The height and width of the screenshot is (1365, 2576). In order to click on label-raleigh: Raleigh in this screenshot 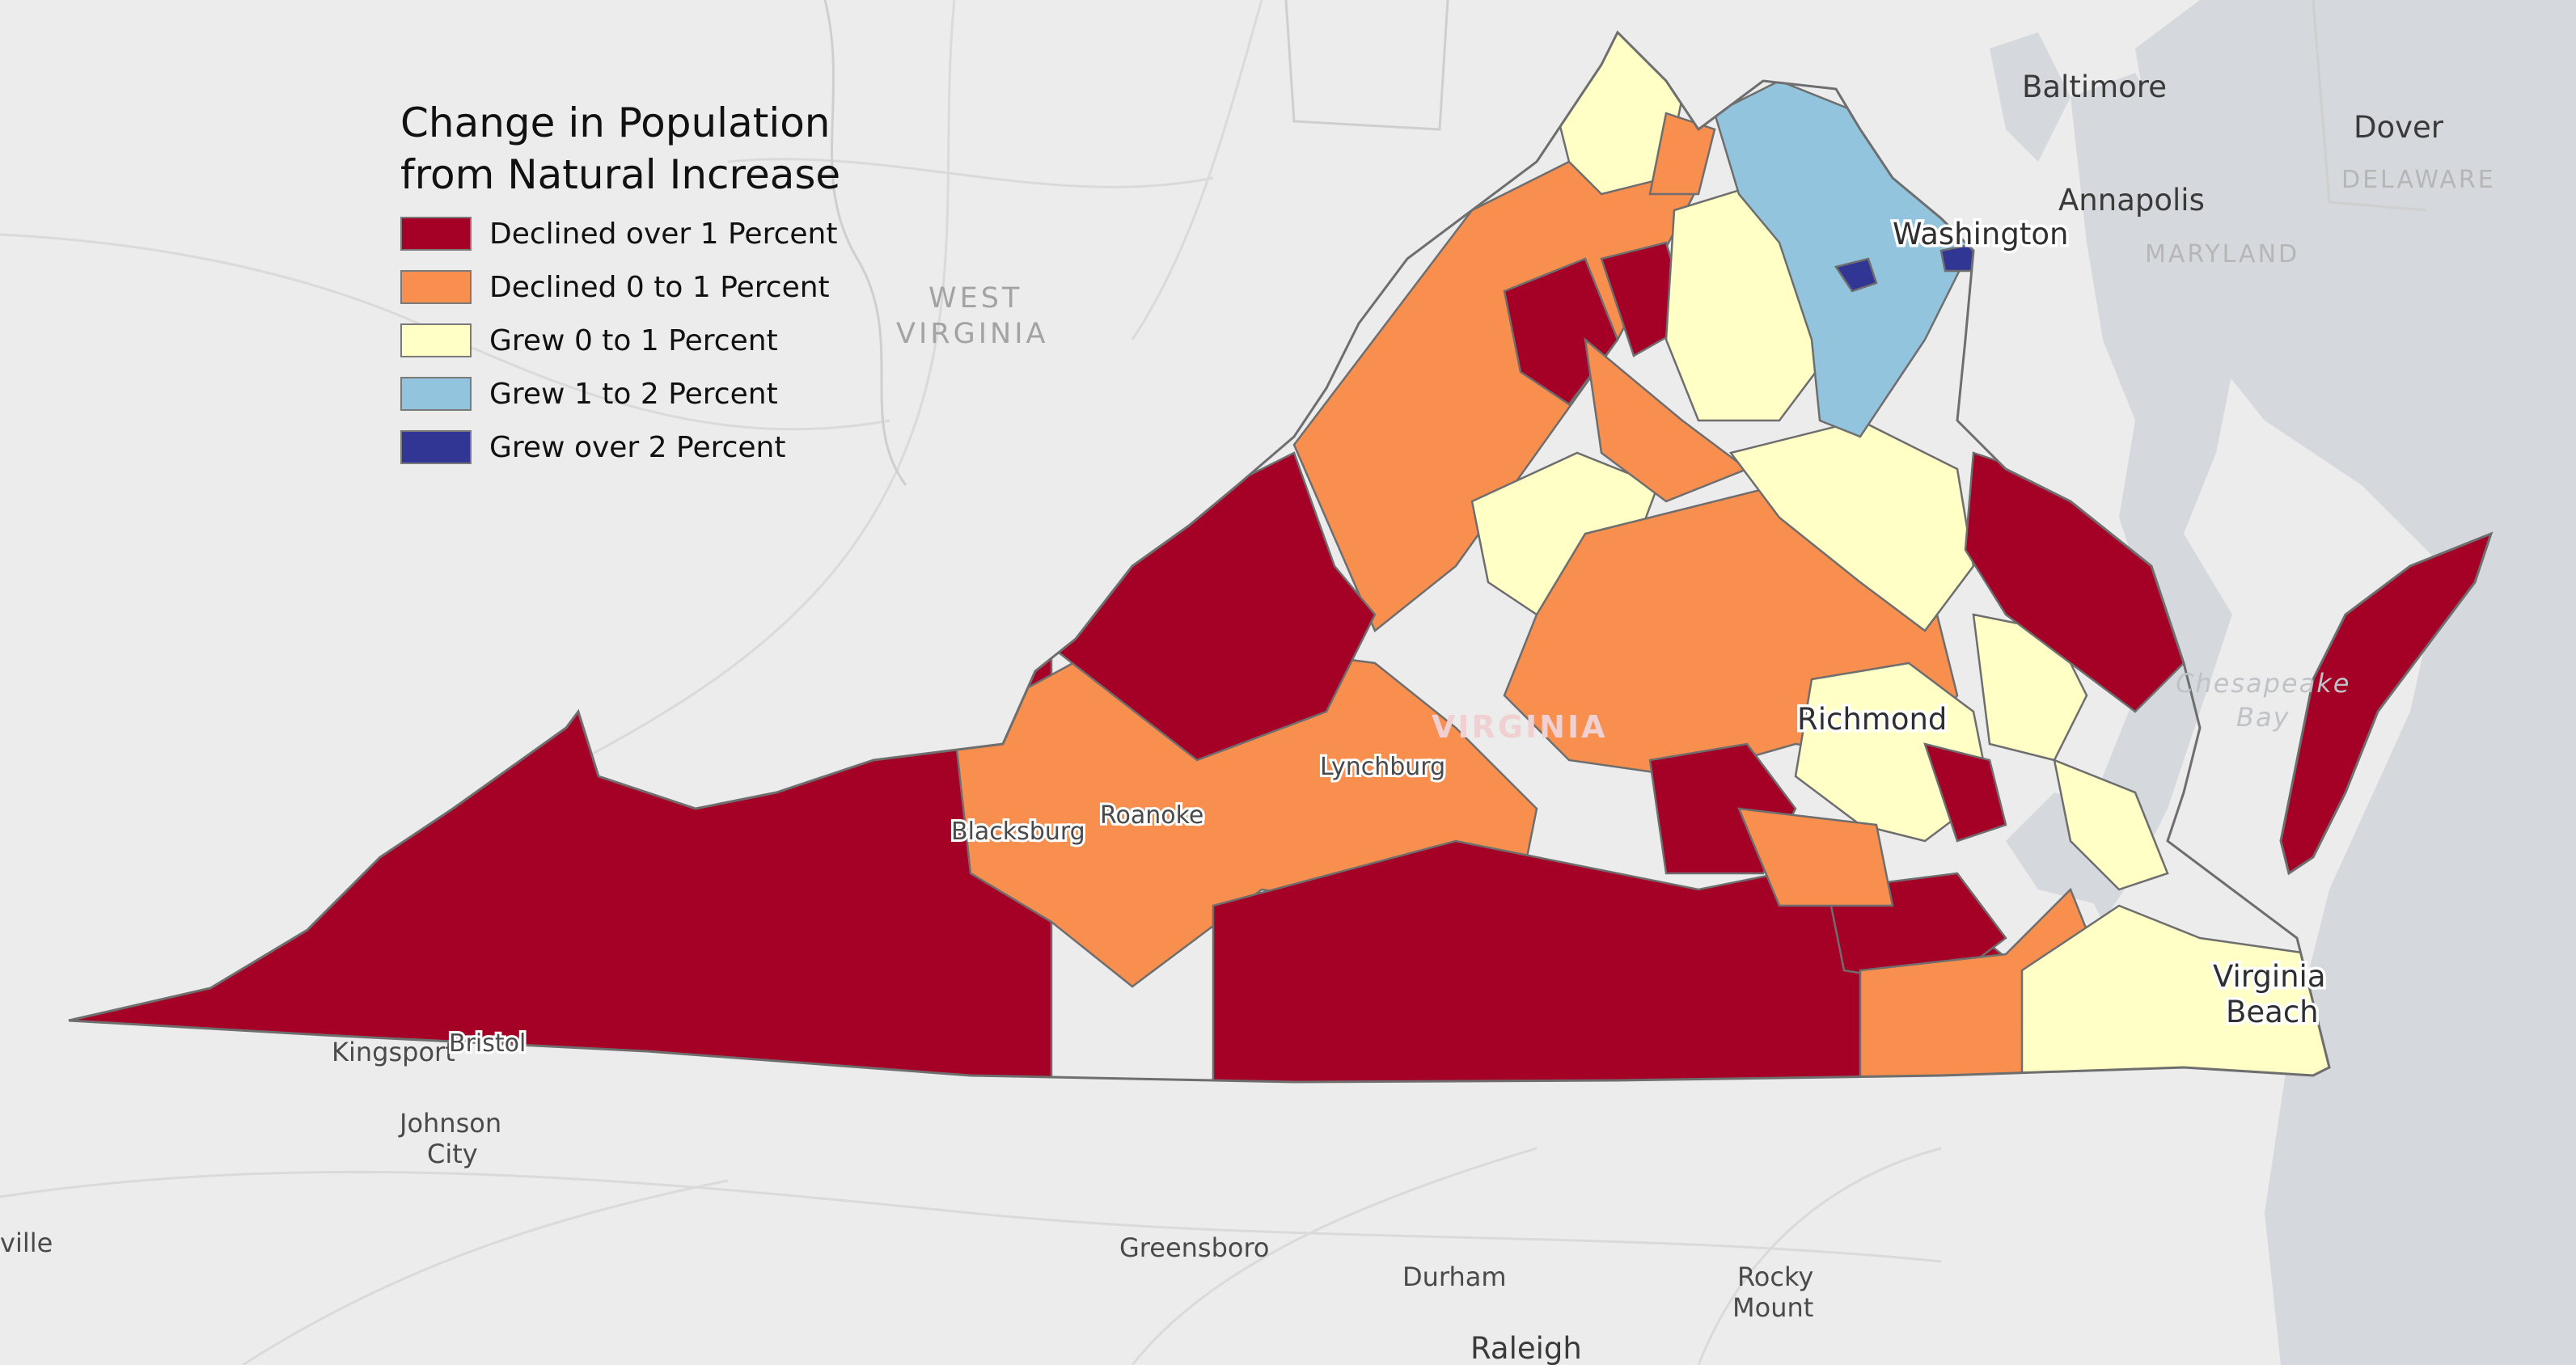, I will do `click(1526, 1348)`.